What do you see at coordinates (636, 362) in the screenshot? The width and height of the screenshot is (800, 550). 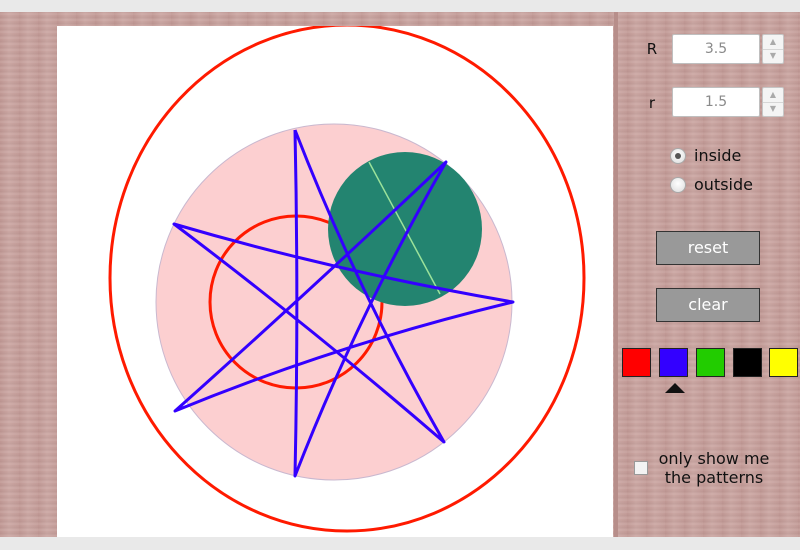 I see `color-swatch-red` at bounding box center [636, 362].